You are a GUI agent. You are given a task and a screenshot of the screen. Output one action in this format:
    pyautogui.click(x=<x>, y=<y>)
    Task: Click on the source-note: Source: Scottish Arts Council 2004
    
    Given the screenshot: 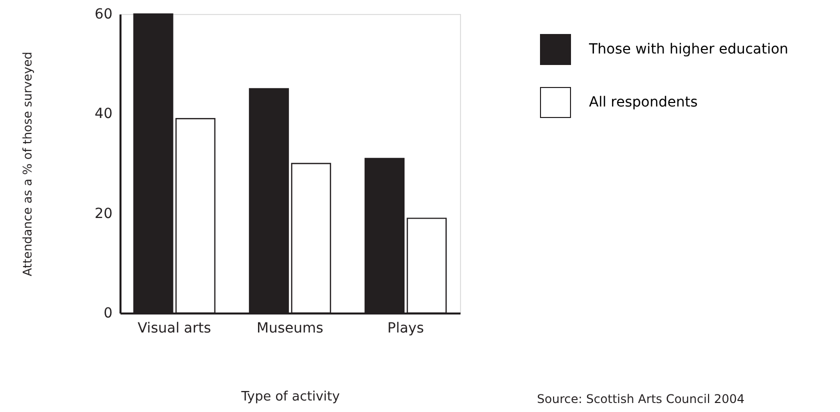 What is the action you would take?
    pyautogui.click(x=641, y=399)
    